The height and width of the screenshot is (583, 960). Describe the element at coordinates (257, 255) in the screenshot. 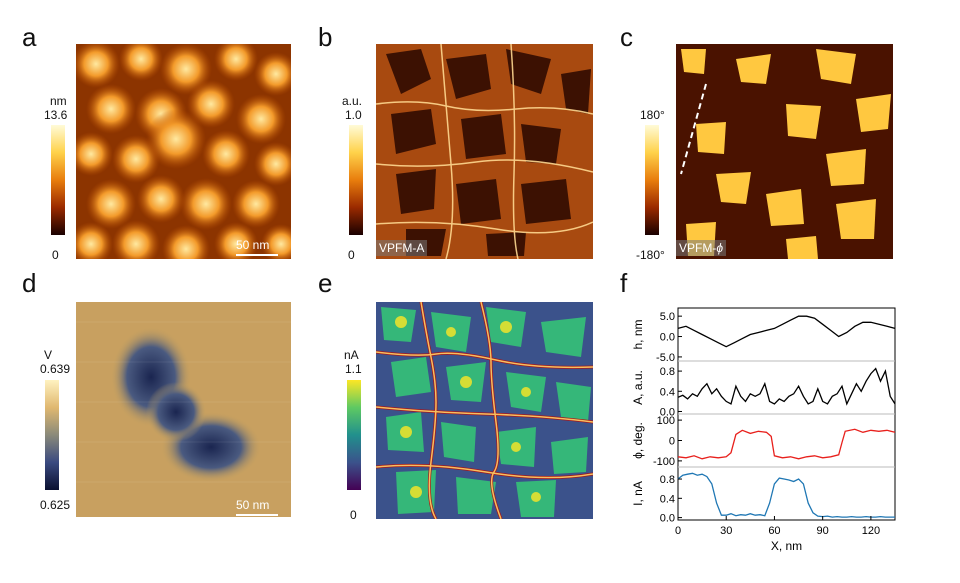

I see `scalebar-a` at that location.